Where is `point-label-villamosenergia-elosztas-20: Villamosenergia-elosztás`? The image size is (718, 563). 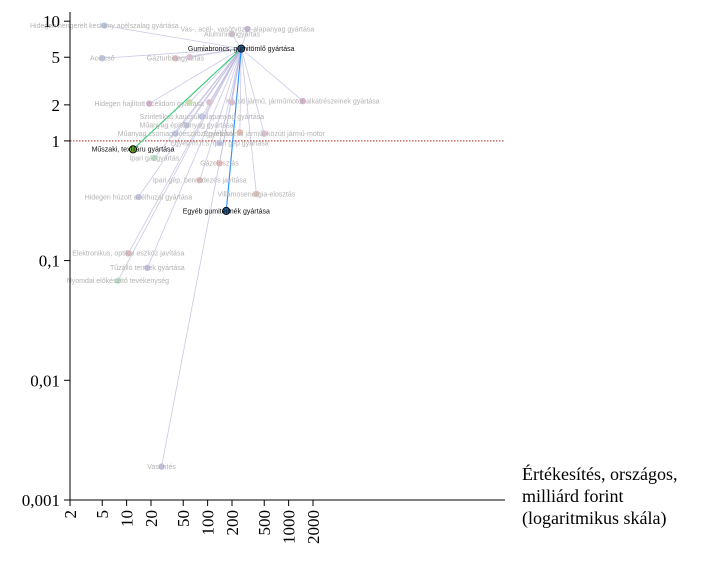 point-label-villamosenergia-elosztas-20: Villamosenergia-elosztás is located at coordinates (257, 194).